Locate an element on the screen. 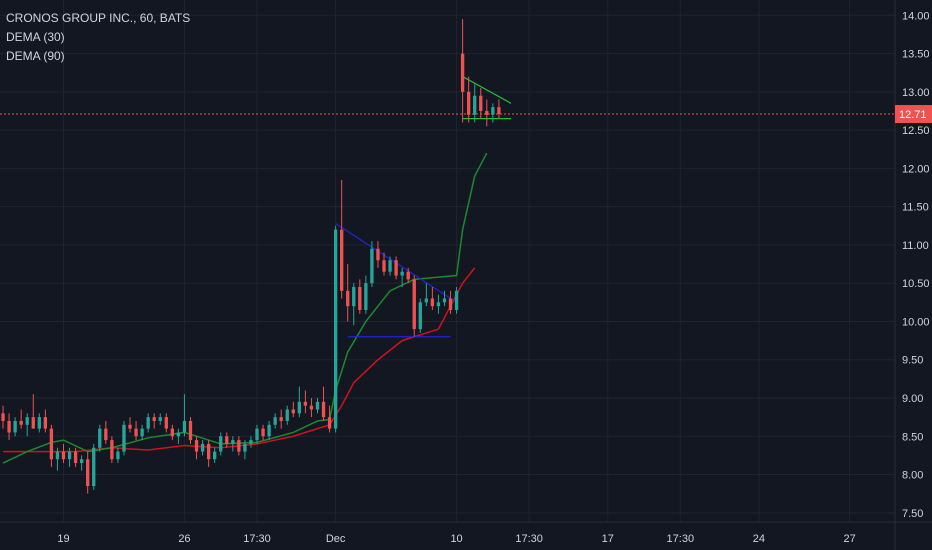  y-tick-label: 14.00 is located at coordinates (916, 16).